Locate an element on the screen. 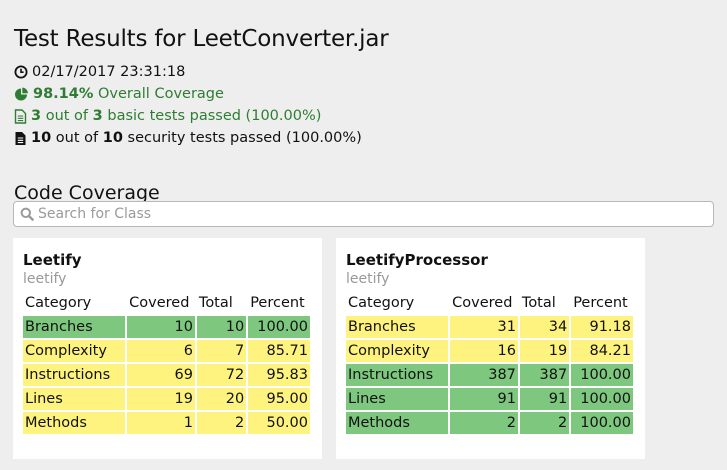 The width and height of the screenshot is (727, 470). table-row: Lines 19 20 95.00 is located at coordinates (166, 399).